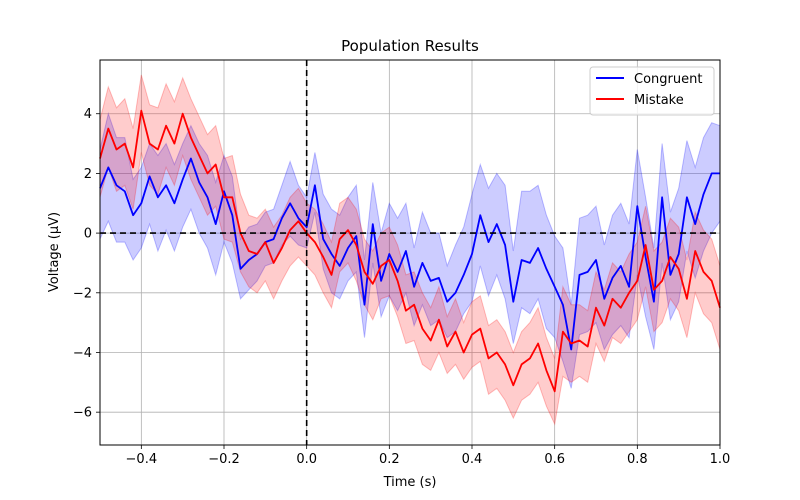  Describe the element at coordinates (554, 459) in the screenshot. I see `x-tick-label: 0.6` at that location.